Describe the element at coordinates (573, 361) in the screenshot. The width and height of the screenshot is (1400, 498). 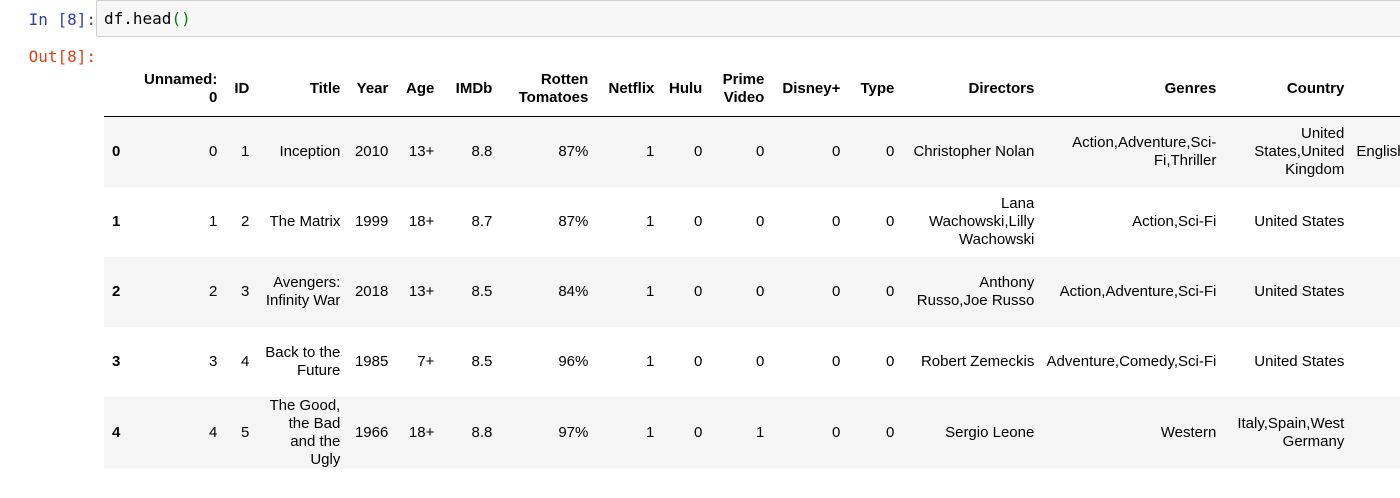
I see `cell-rotten-tomatoes: 96%` at that location.